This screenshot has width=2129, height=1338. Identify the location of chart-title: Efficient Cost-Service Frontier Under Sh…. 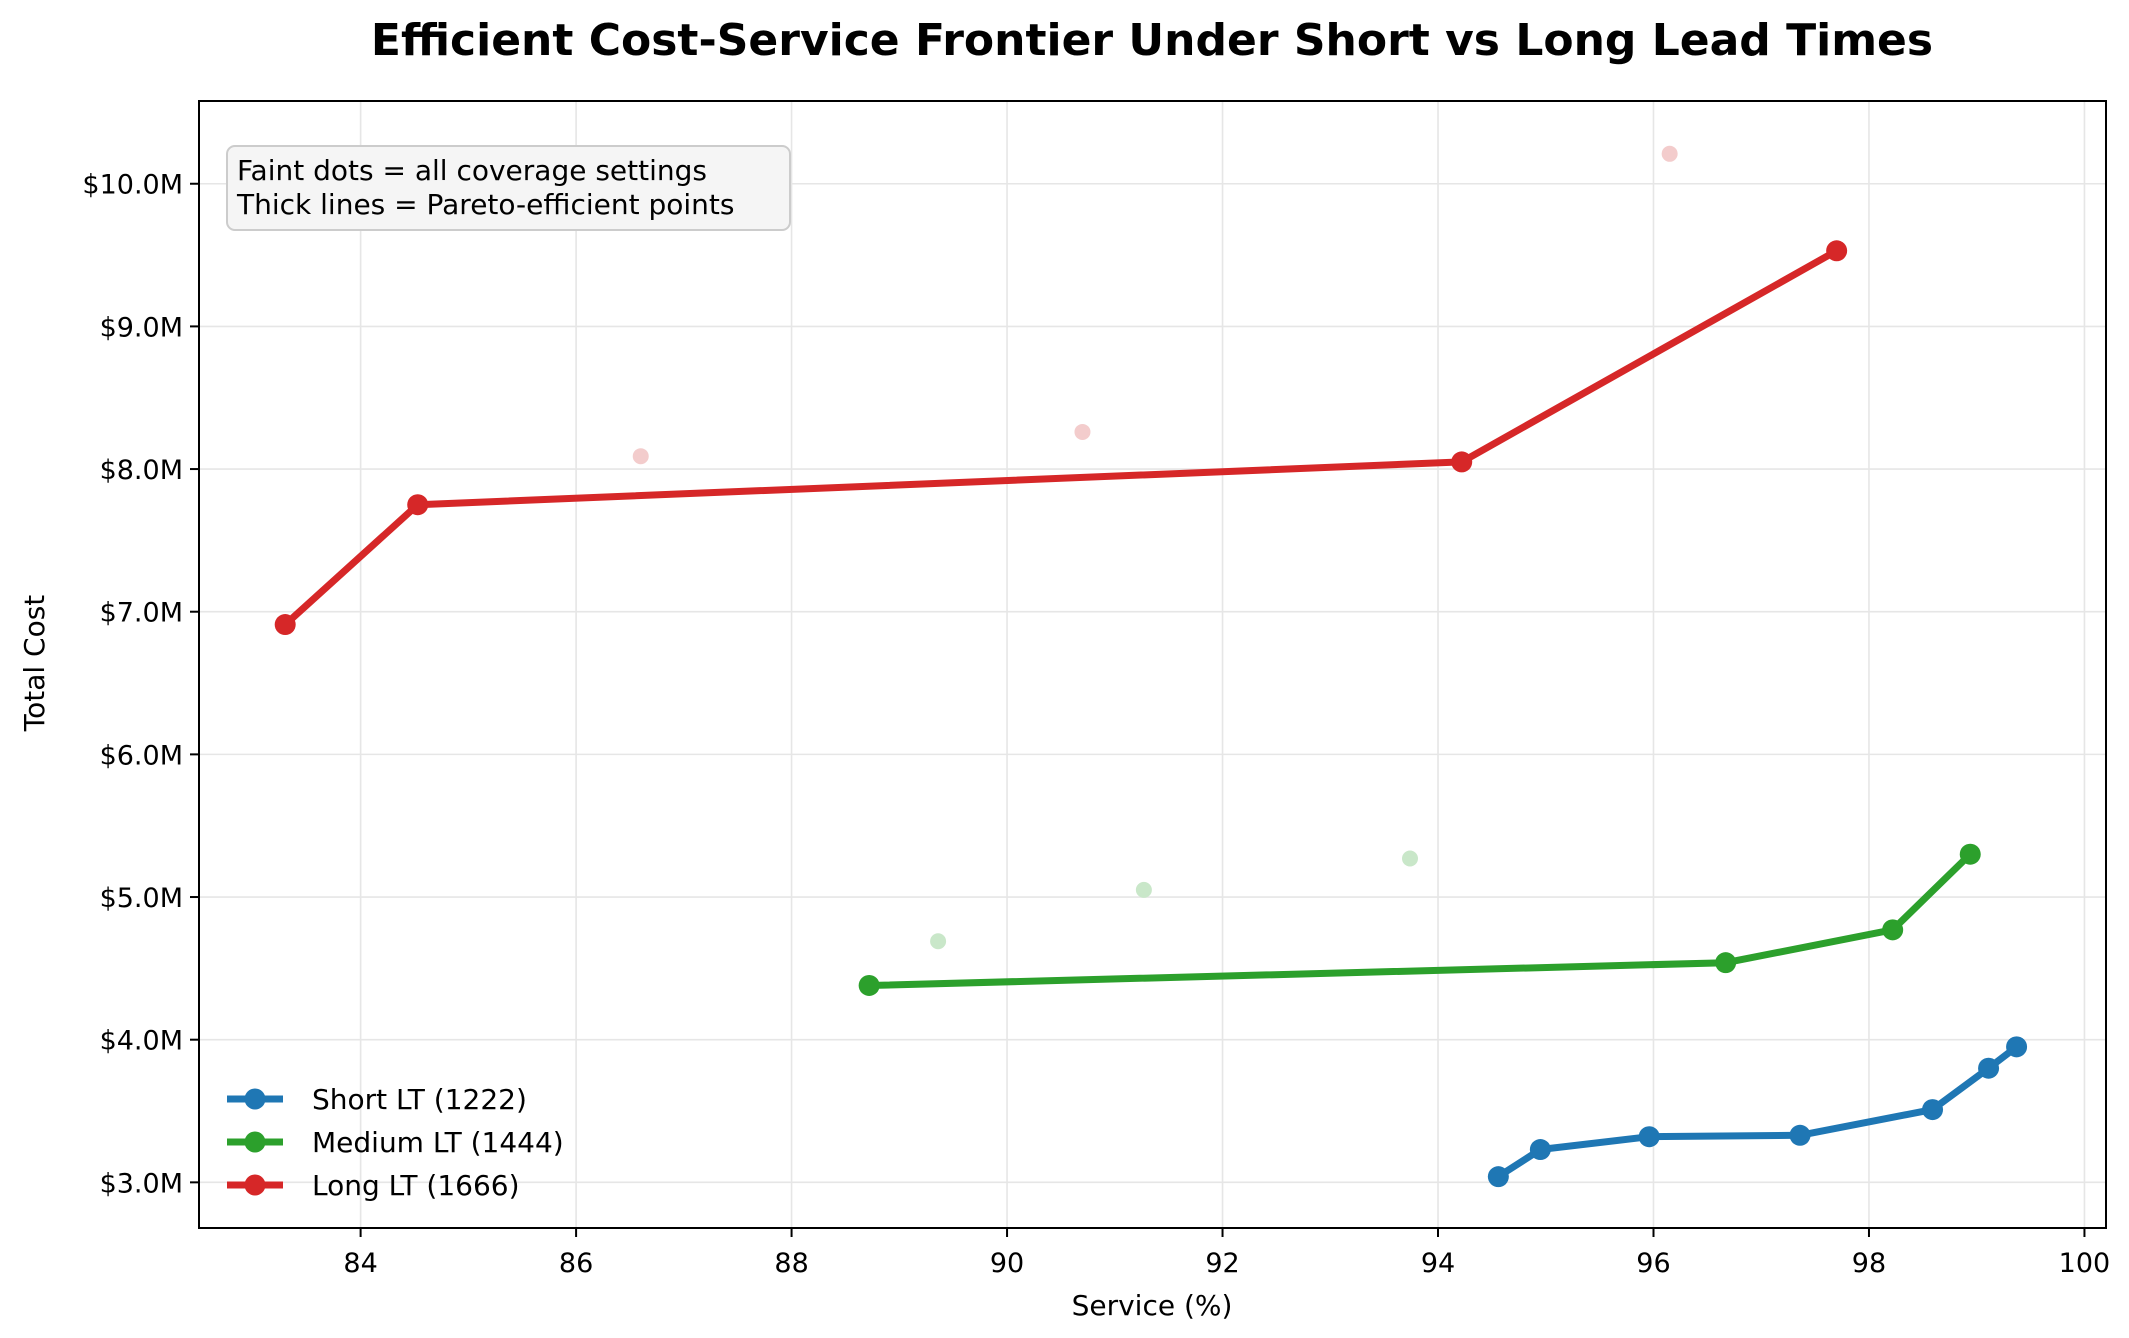
(1152, 40).